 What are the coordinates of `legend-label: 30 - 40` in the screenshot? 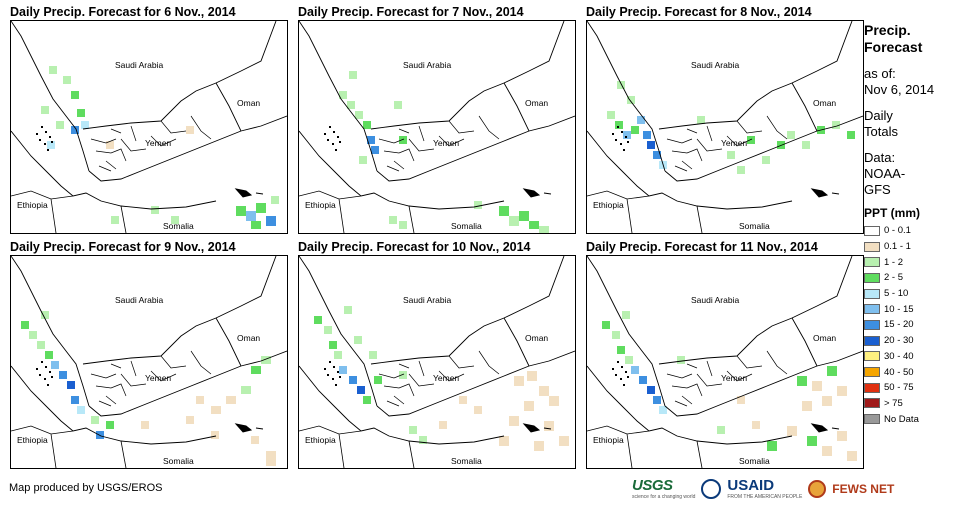 It's located at (899, 356).